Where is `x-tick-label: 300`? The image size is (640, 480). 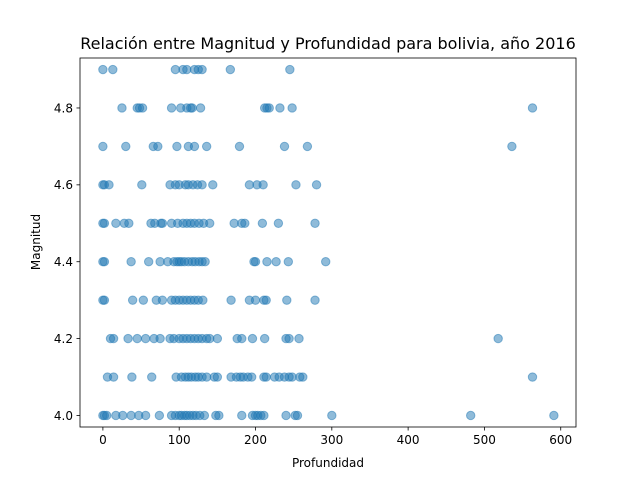 x-tick-label: 300 is located at coordinates (331, 440).